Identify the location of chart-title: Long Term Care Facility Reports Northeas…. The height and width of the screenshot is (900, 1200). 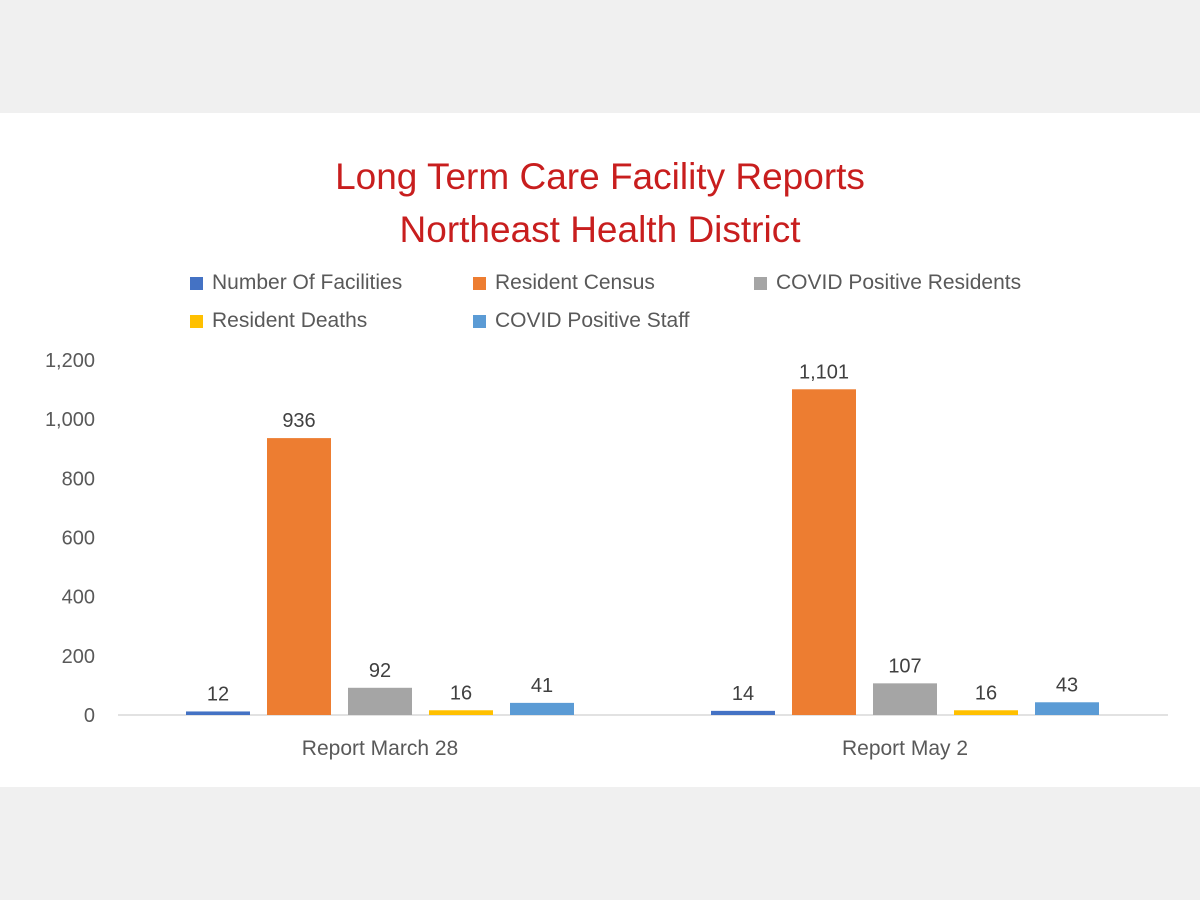
(600, 203).